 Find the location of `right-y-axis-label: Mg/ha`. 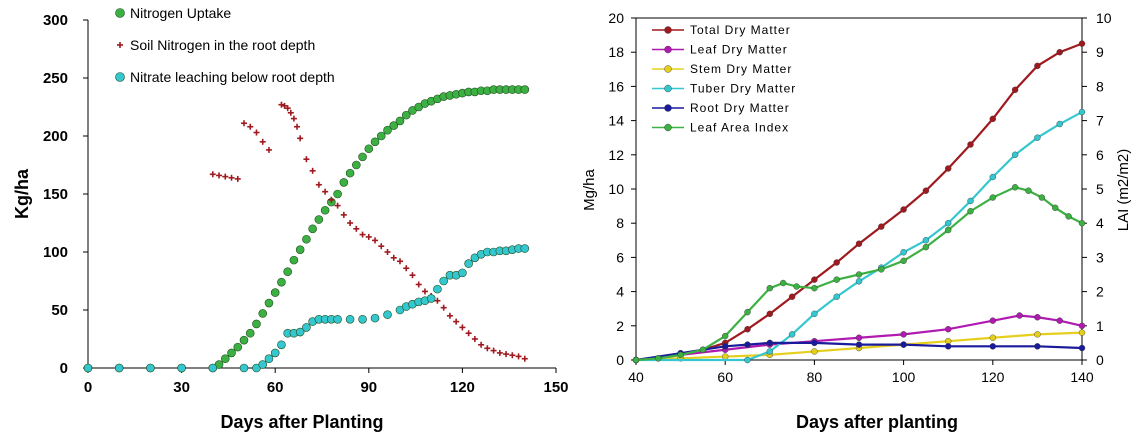

right-y-axis-label: Mg/ha is located at coordinates (589, 190).